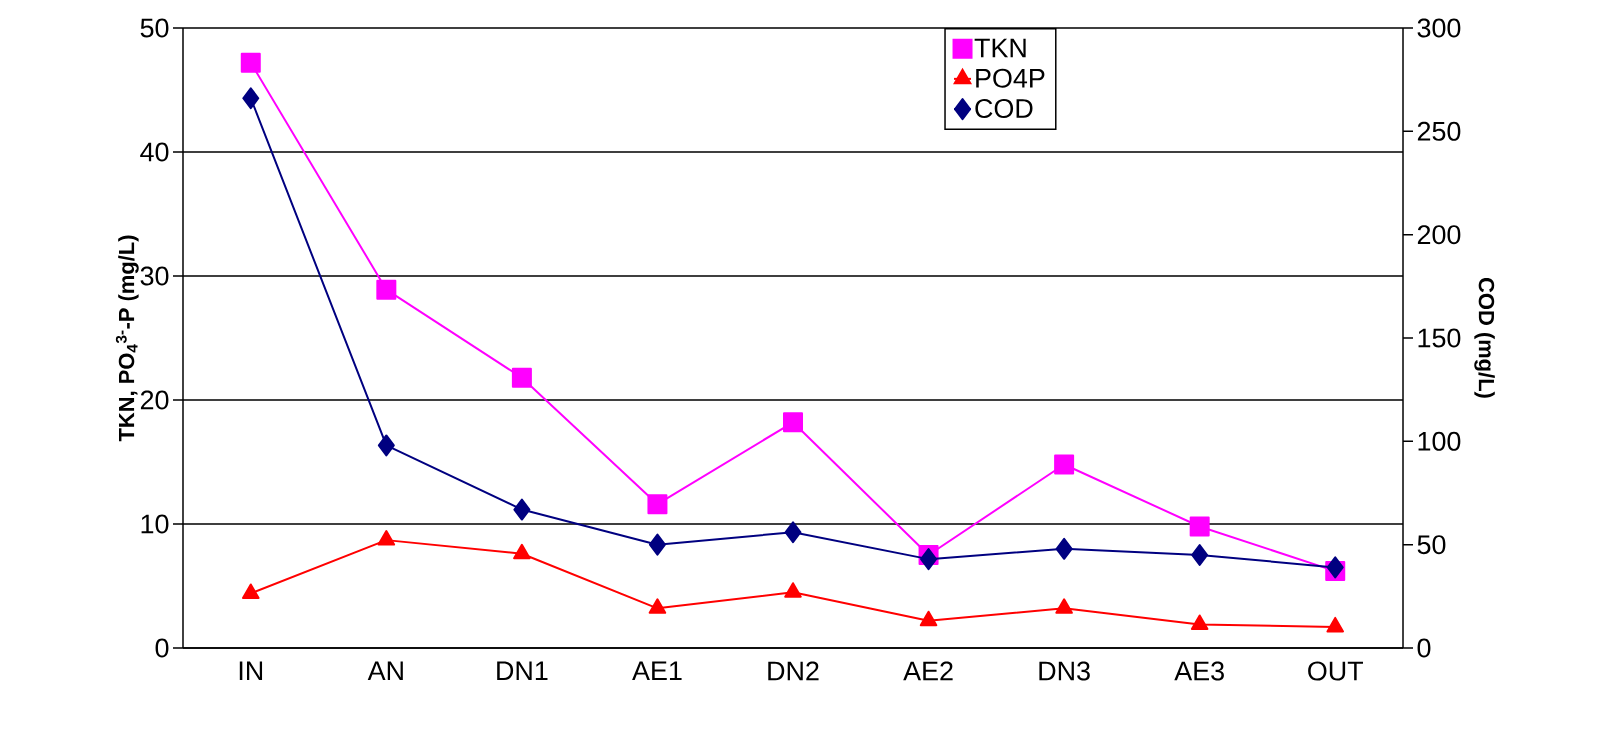  What do you see at coordinates (793, 671) in the screenshot?
I see `x-tick-label: DN2` at bounding box center [793, 671].